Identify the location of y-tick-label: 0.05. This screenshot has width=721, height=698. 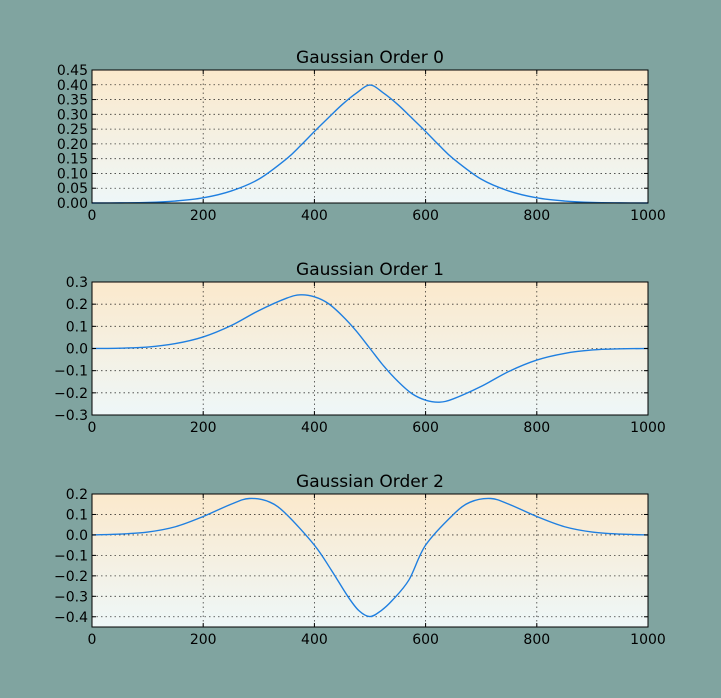
(72, 189).